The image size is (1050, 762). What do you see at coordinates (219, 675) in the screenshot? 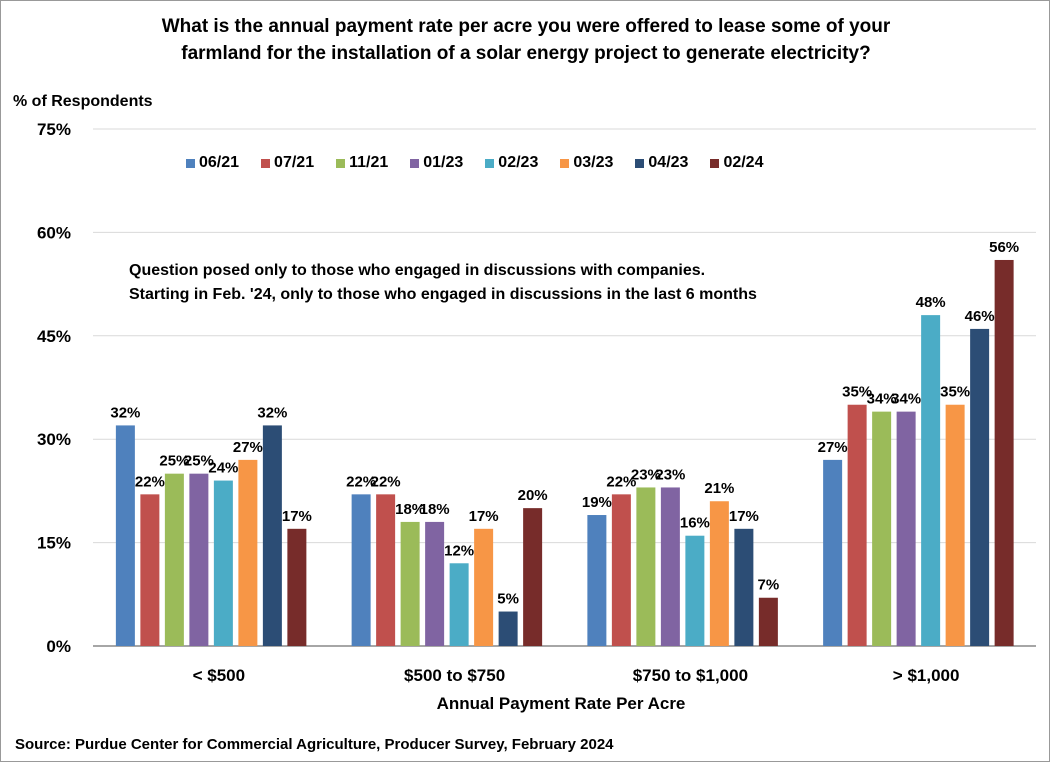
I see `x-tick-label: < $500` at bounding box center [219, 675].